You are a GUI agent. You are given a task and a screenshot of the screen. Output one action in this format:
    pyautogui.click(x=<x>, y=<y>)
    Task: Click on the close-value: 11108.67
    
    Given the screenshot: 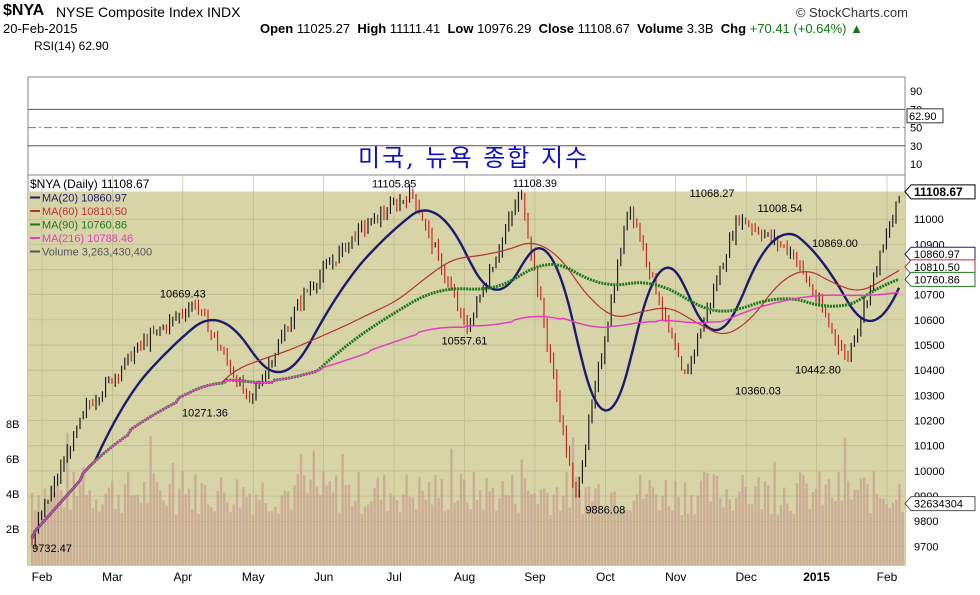 What is the action you would take?
    pyautogui.click(x=603, y=28)
    